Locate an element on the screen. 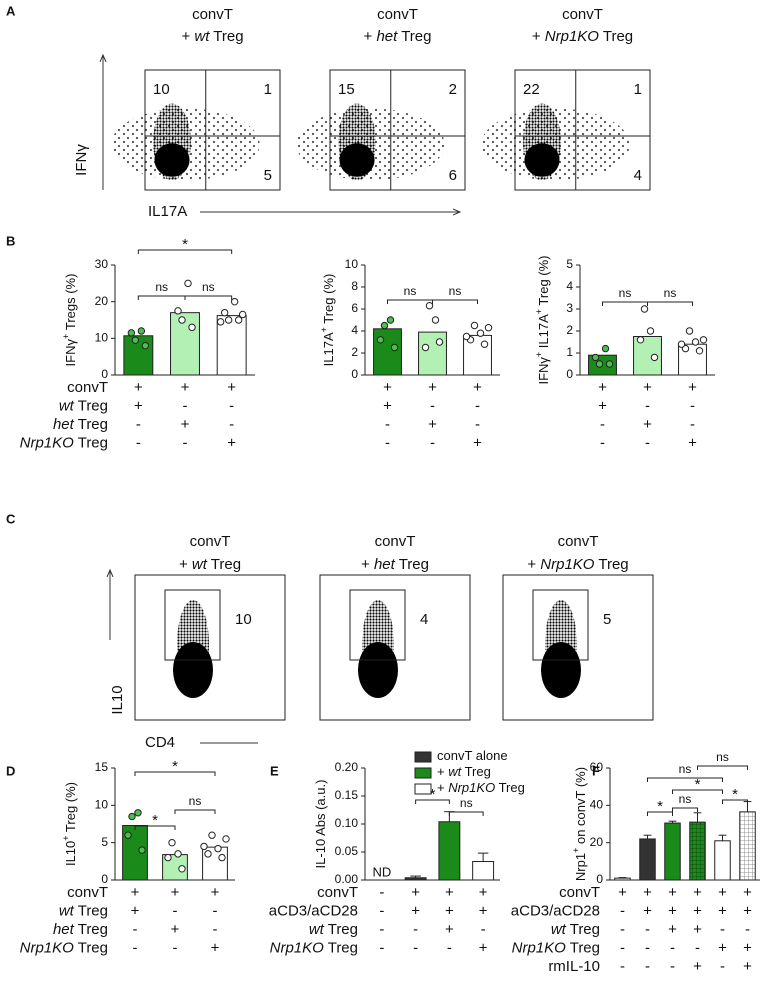 The image size is (765, 1002). y-tick-label: 5 is located at coordinates (104, 842).